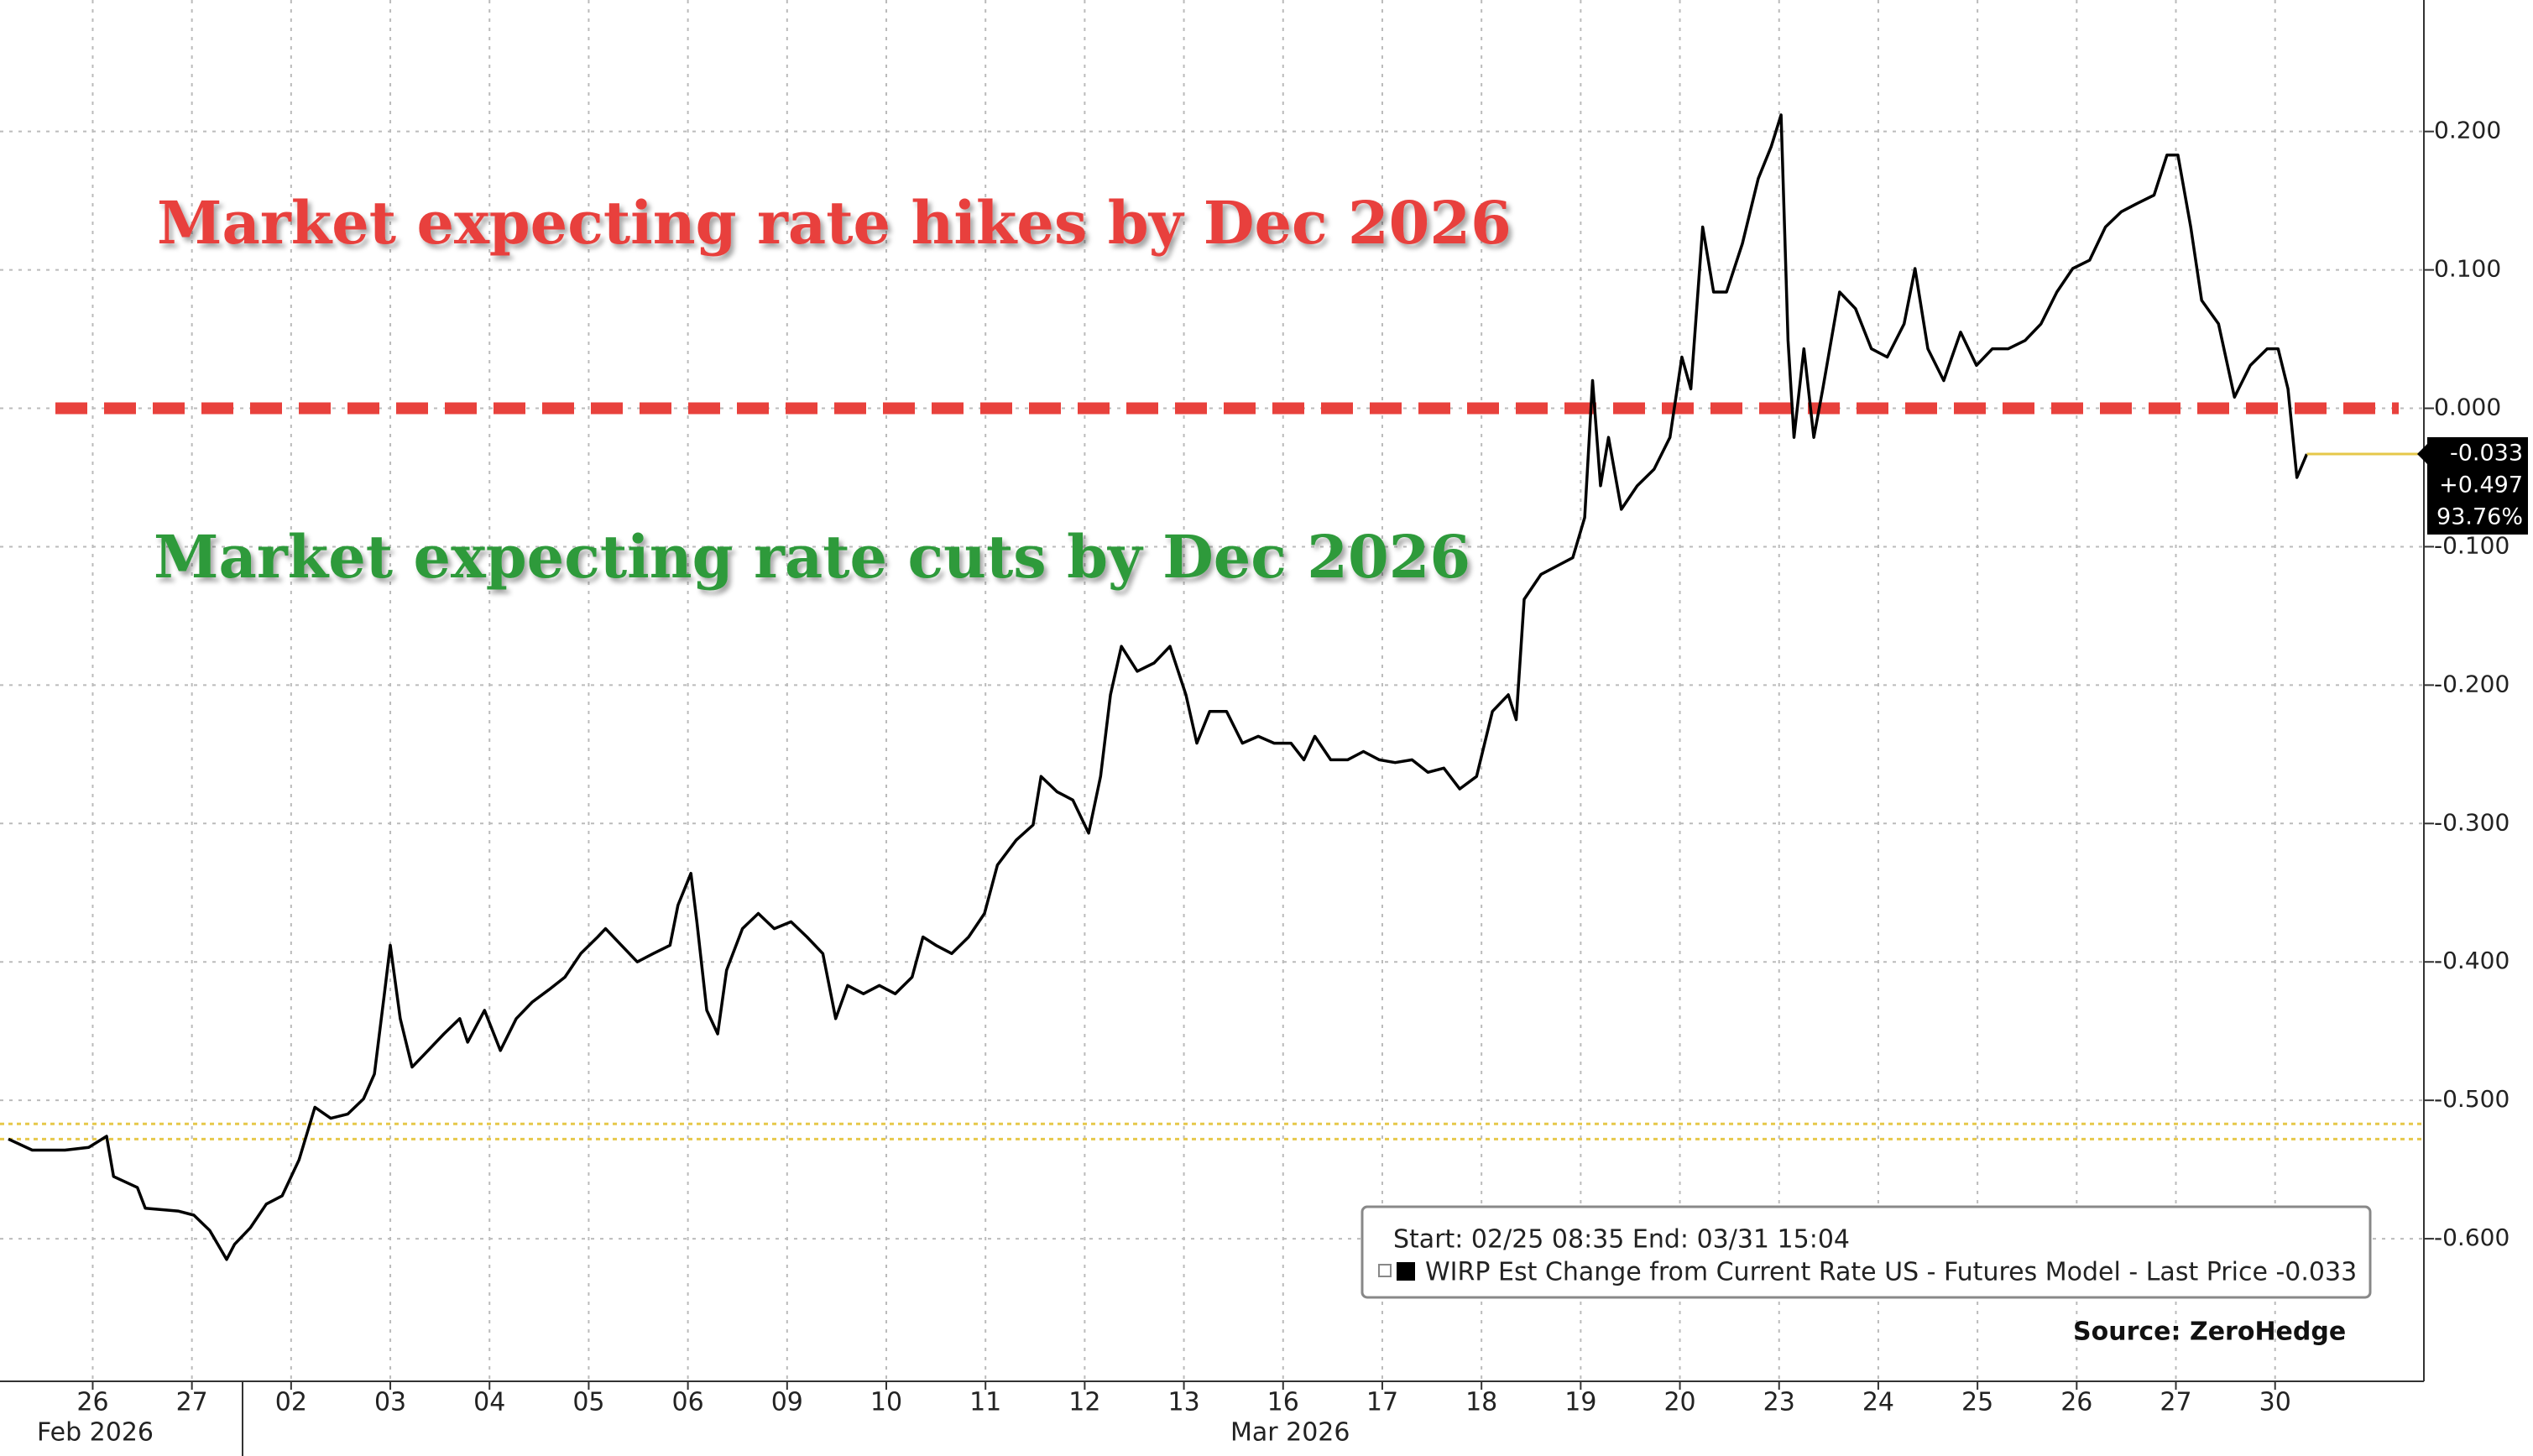  What do you see at coordinates (2423, 453) in the screenshot?
I see `last-price-pointer` at bounding box center [2423, 453].